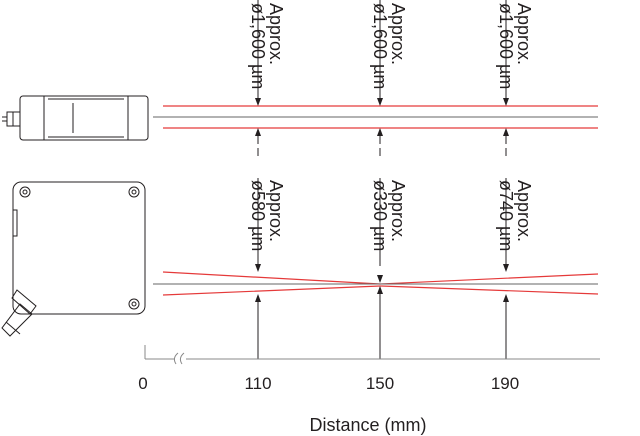  What do you see at coordinates (375, 117) in the screenshot?
I see `top-beam` at bounding box center [375, 117].